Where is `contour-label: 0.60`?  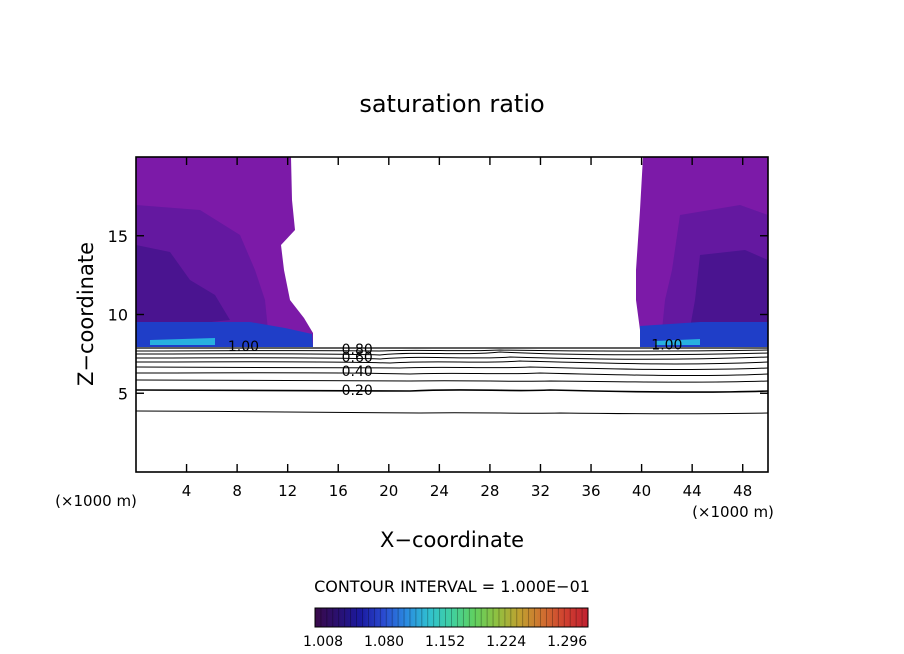
contour-label: 0.60 is located at coordinates (357, 358).